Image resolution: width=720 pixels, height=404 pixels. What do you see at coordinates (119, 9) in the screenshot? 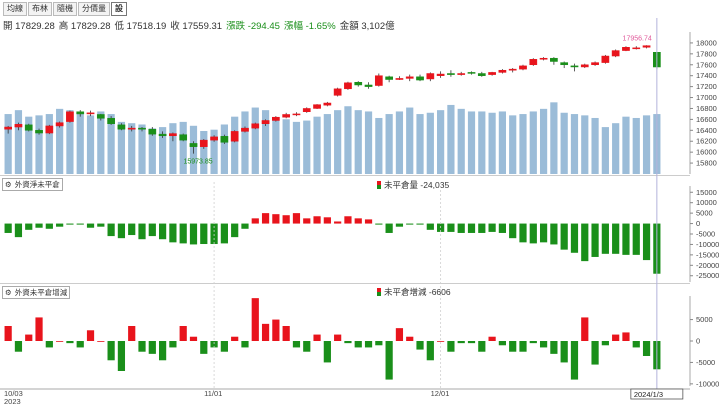
I see `tab-settings: 設` at bounding box center [119, 9].